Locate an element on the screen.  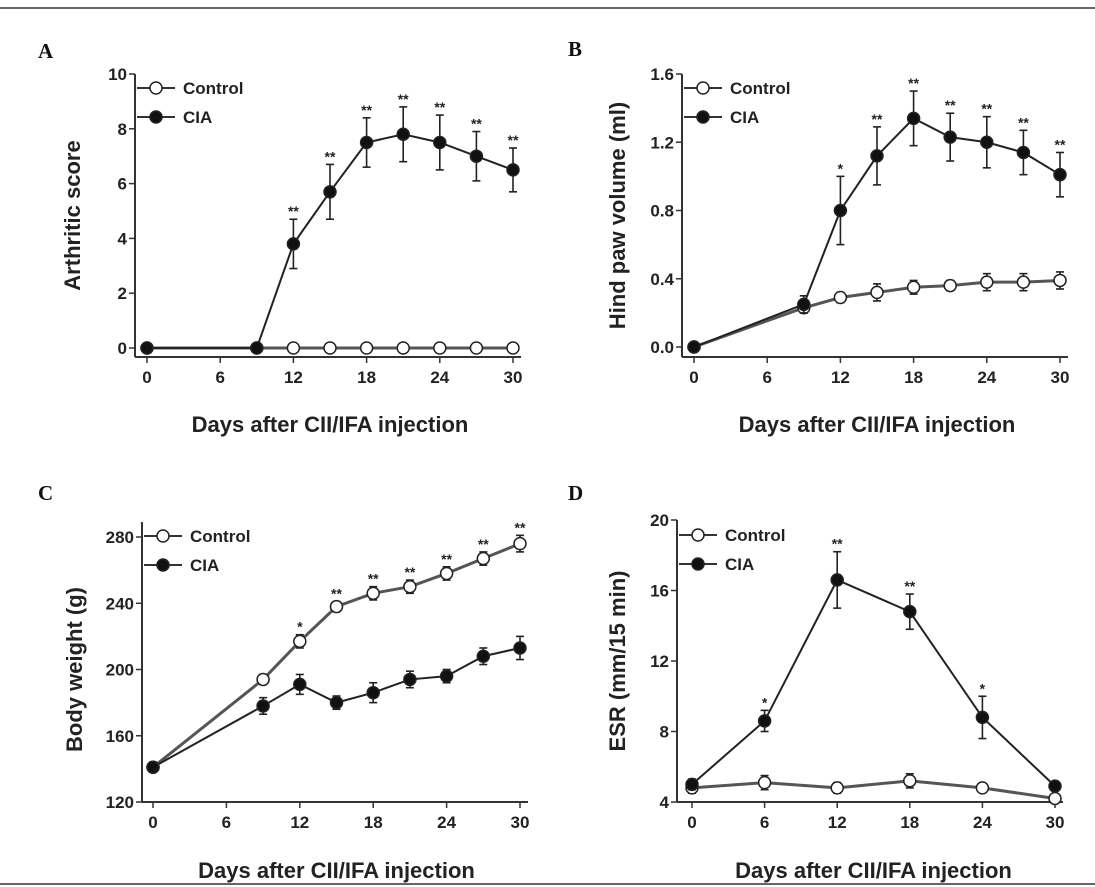
y-tick-label: 20 is located at coordinates (659, 520).